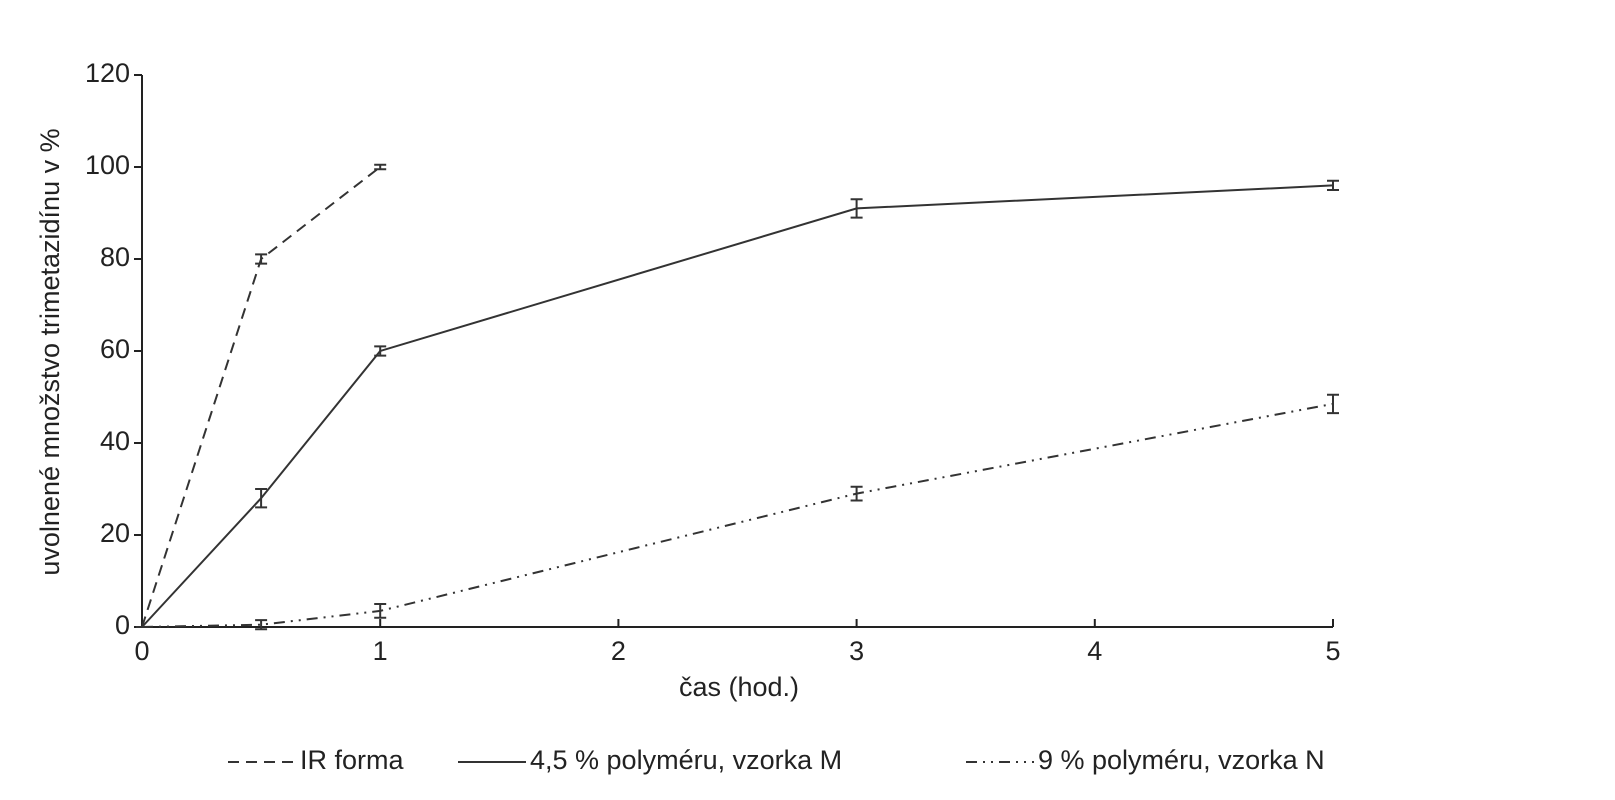 The height and width of the screenshot is (800, 1615). I want to click on x-axis-label: čas (hod.), so click(739, 687).